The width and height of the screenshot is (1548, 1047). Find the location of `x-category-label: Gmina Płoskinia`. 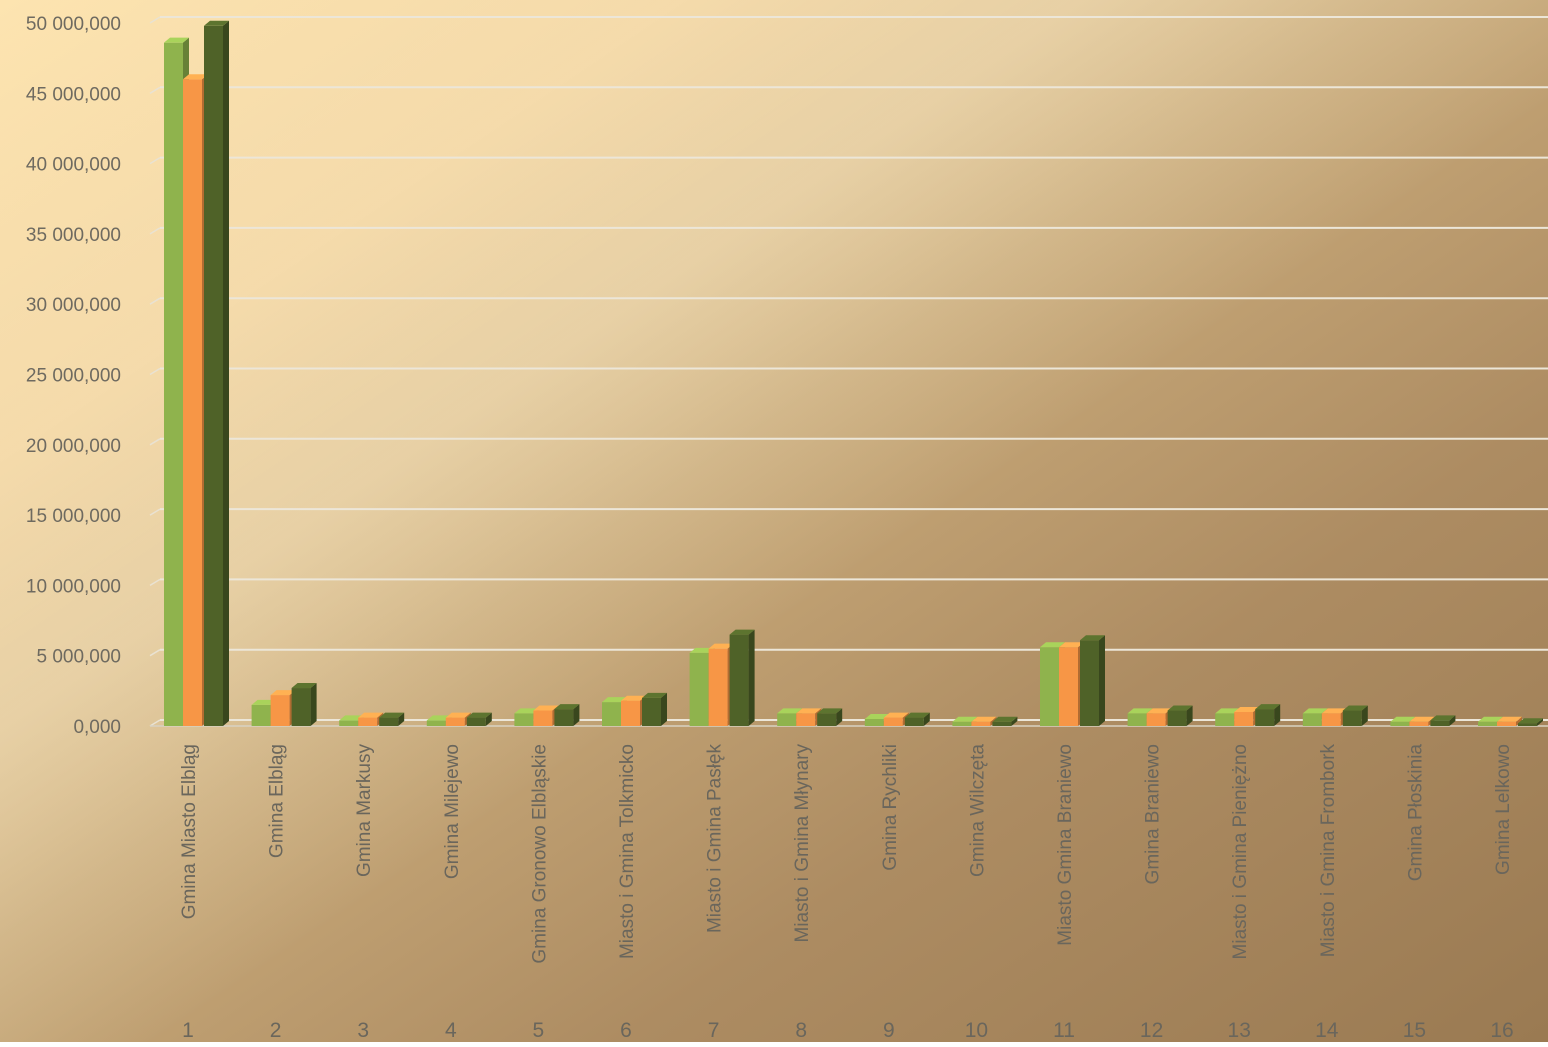

x-category-label: Gmina Płoskinia is located at coordinates (1415, 813).